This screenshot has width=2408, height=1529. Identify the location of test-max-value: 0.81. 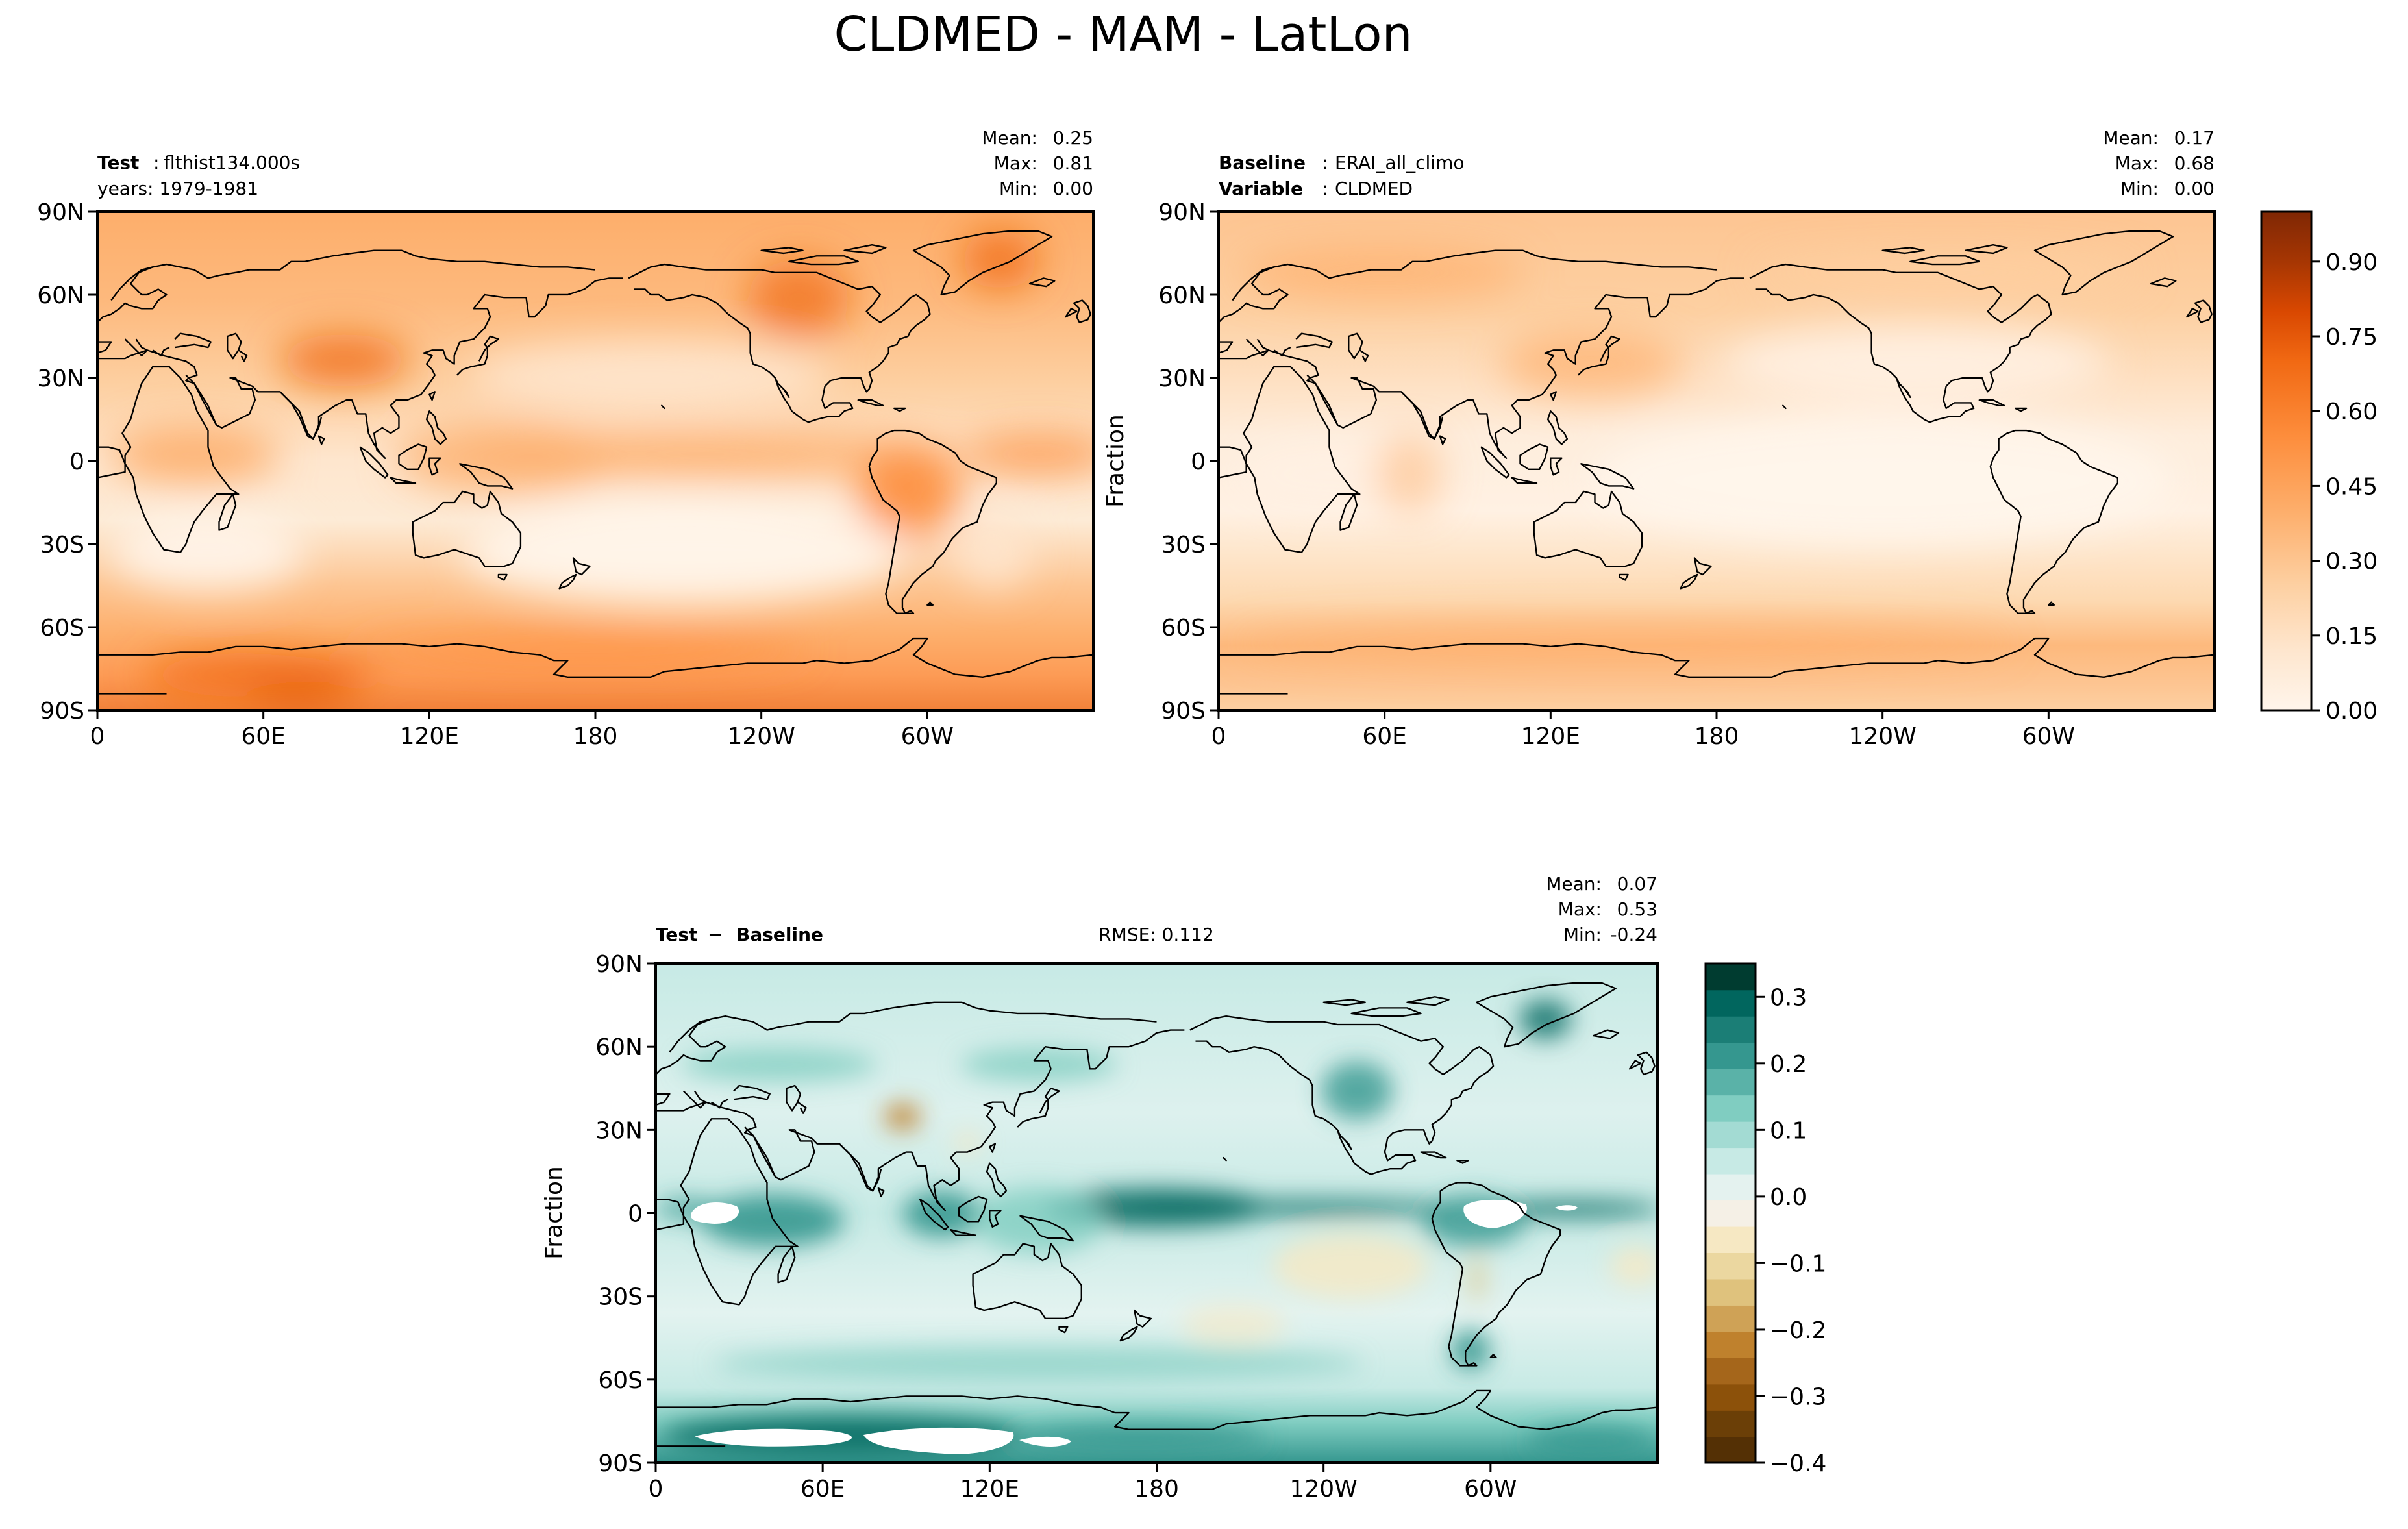
(1073, 163).